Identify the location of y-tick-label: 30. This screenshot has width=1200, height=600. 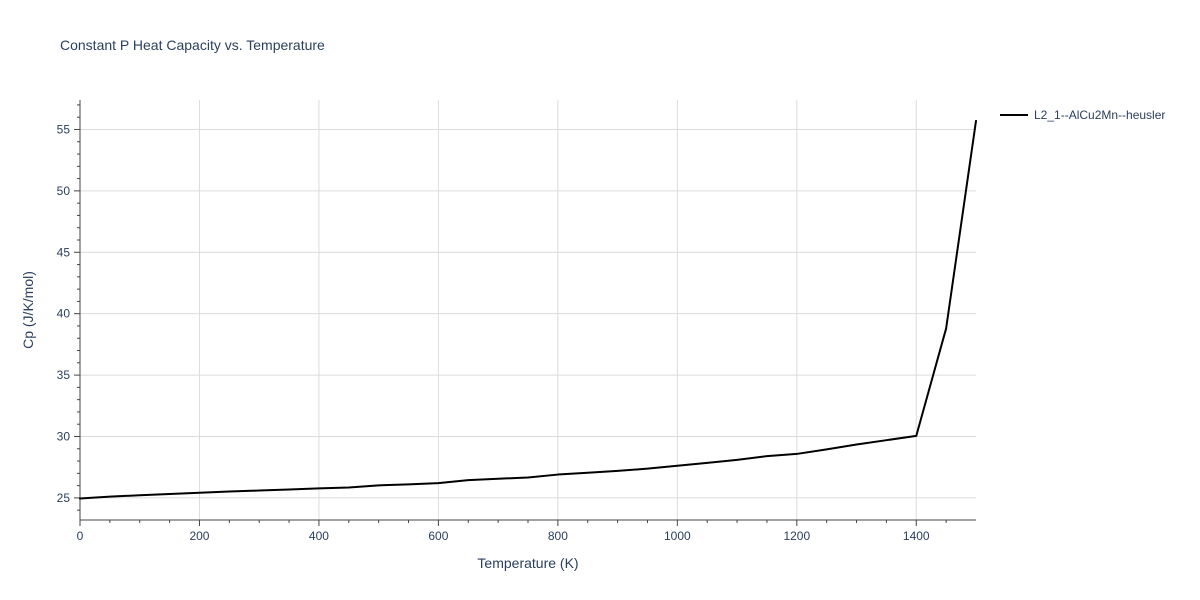
(64, 436).